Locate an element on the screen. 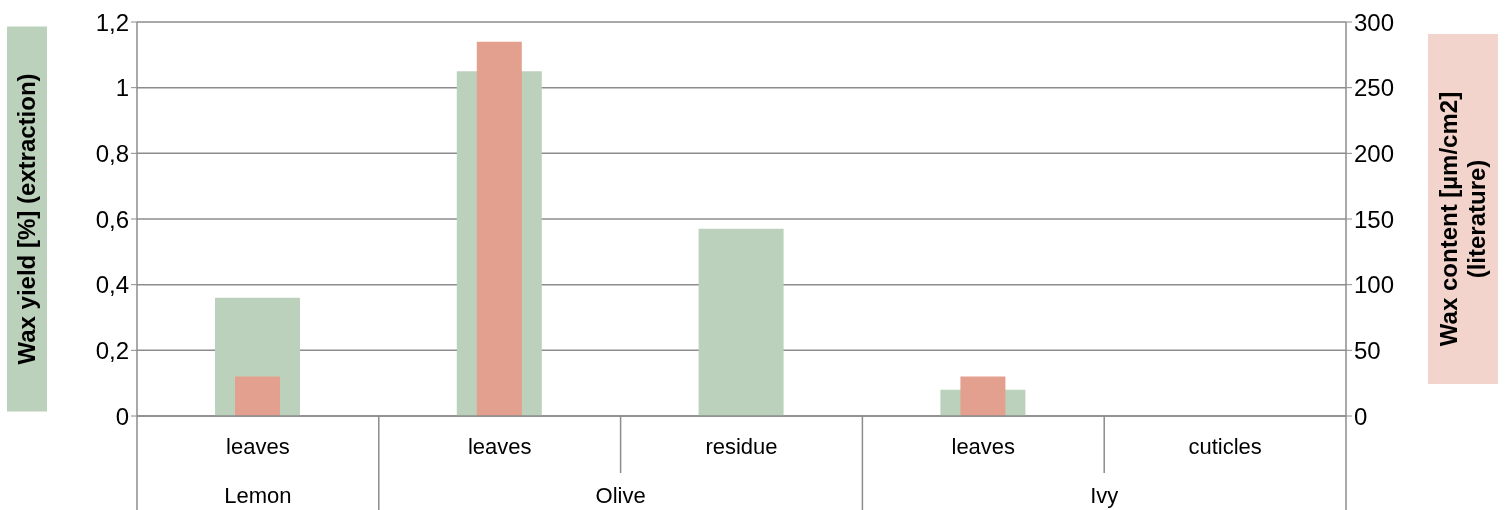 The image size is (1510, 510). y2-tick-label: 50 is located at coordinates (1367, 350).